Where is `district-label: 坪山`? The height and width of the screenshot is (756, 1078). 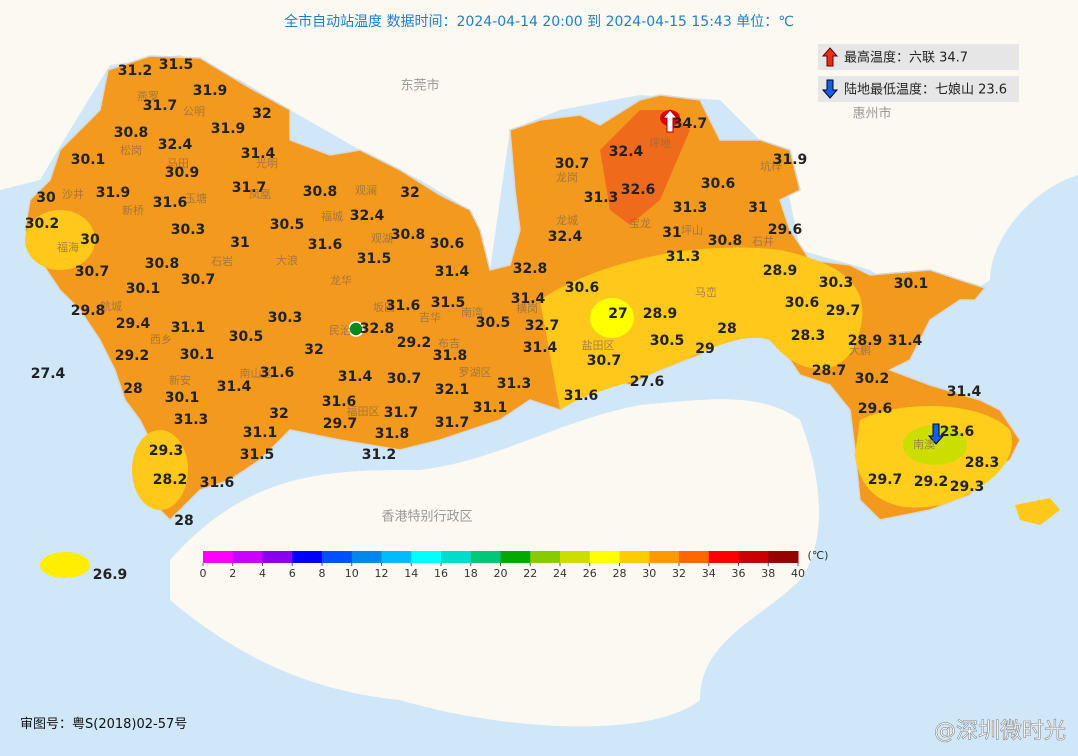
district-label: 坪山 is located at coordinates (692, 230).